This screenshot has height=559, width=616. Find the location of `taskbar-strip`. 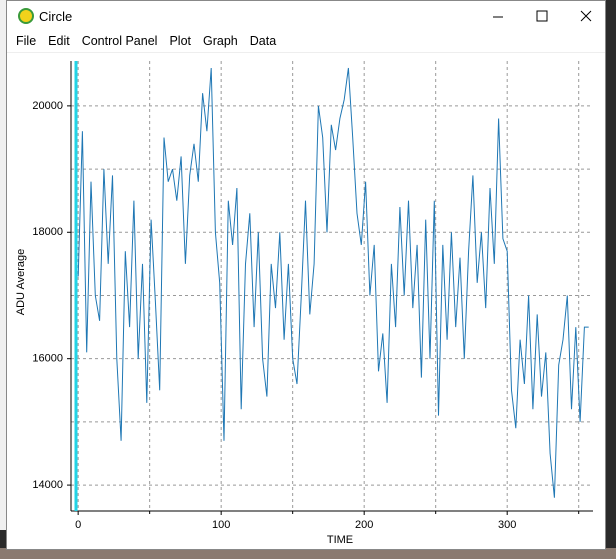

taskbar-strip is located at coordinates (308, 553).